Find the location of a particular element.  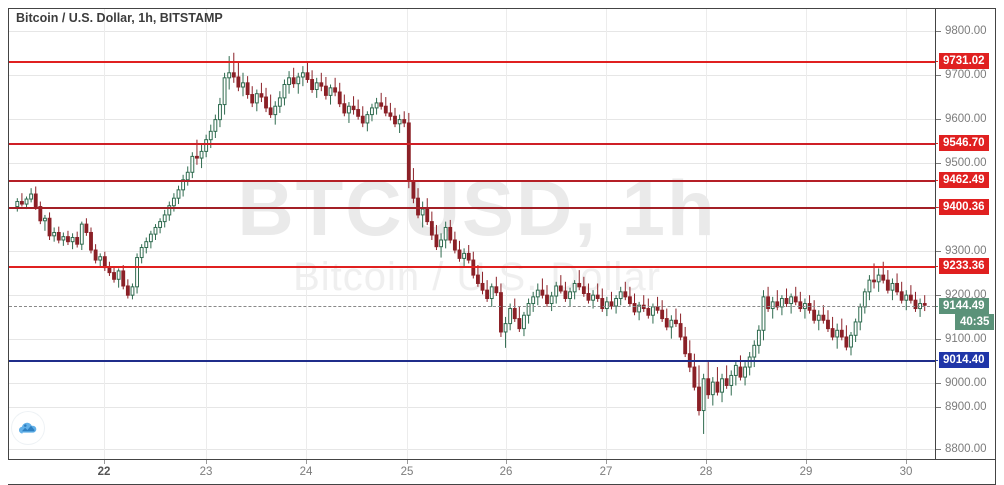

level-line-current-price is located at coordinates (472, 306).